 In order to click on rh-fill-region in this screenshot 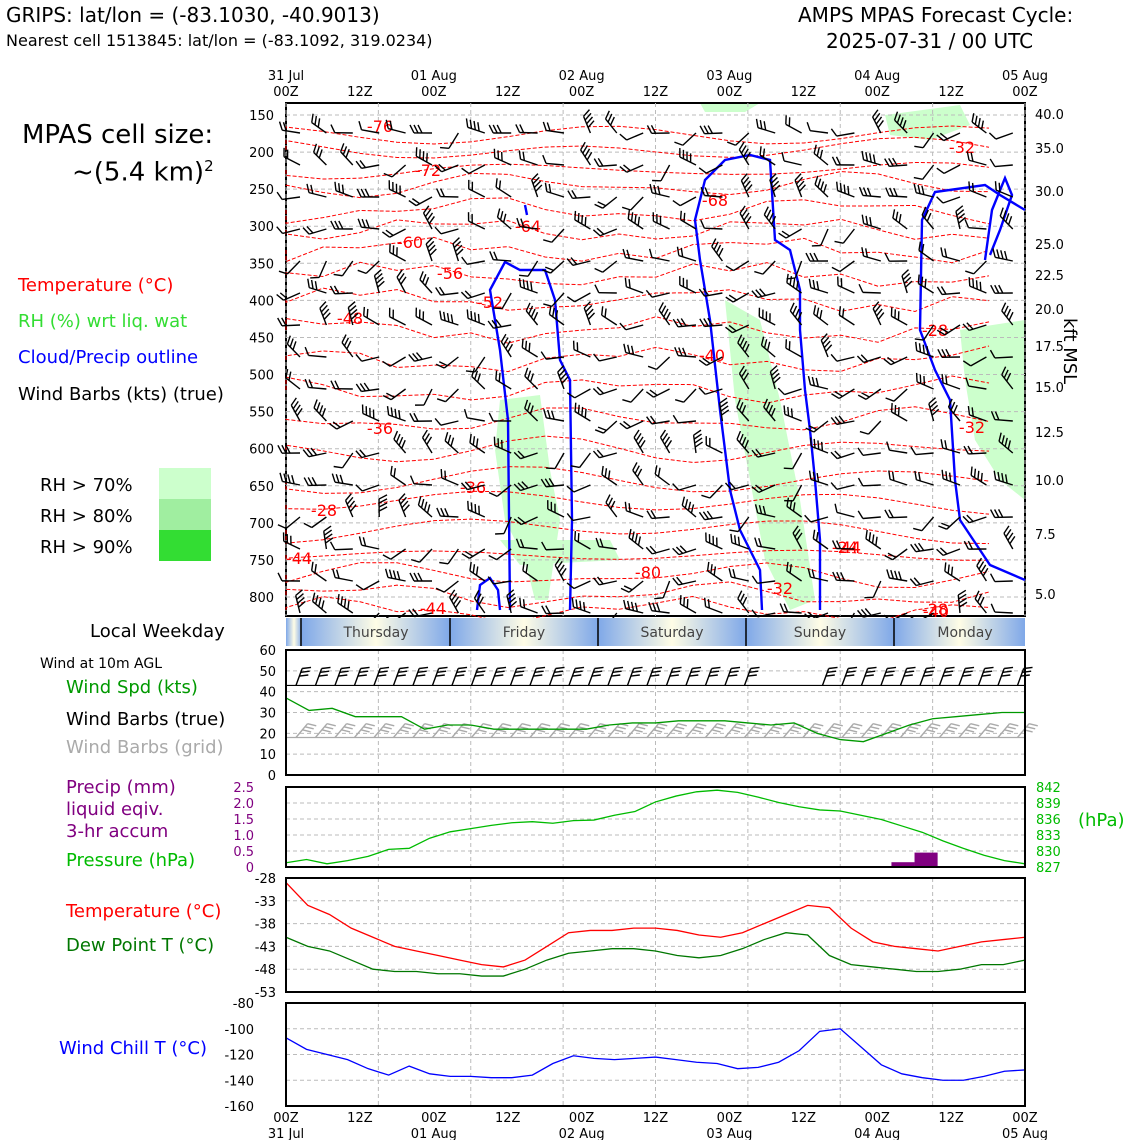, I will do `click(992, 410)`.